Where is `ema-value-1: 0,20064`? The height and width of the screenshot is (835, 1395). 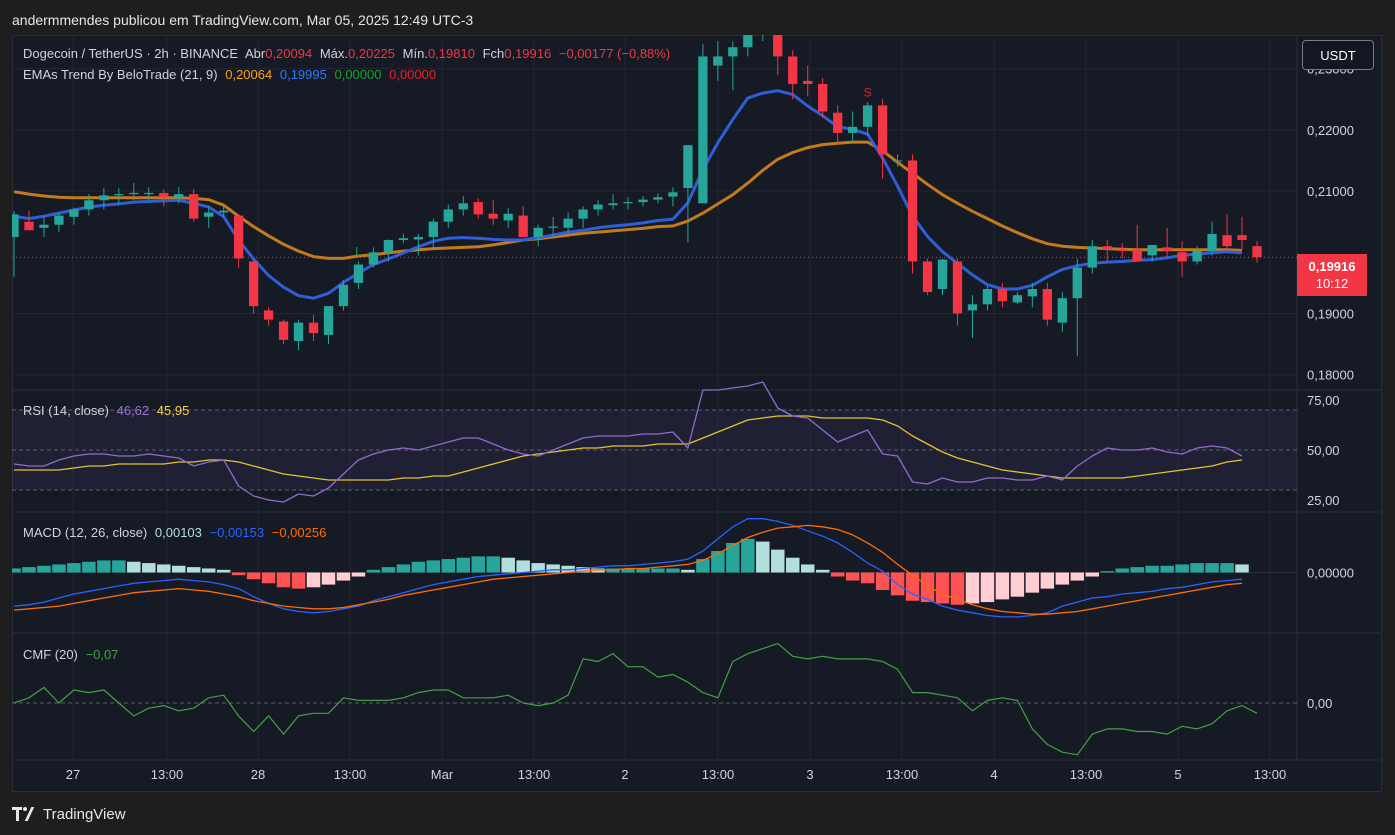 ema-value-1: 0,20064 is located at coordinates (249, 74).